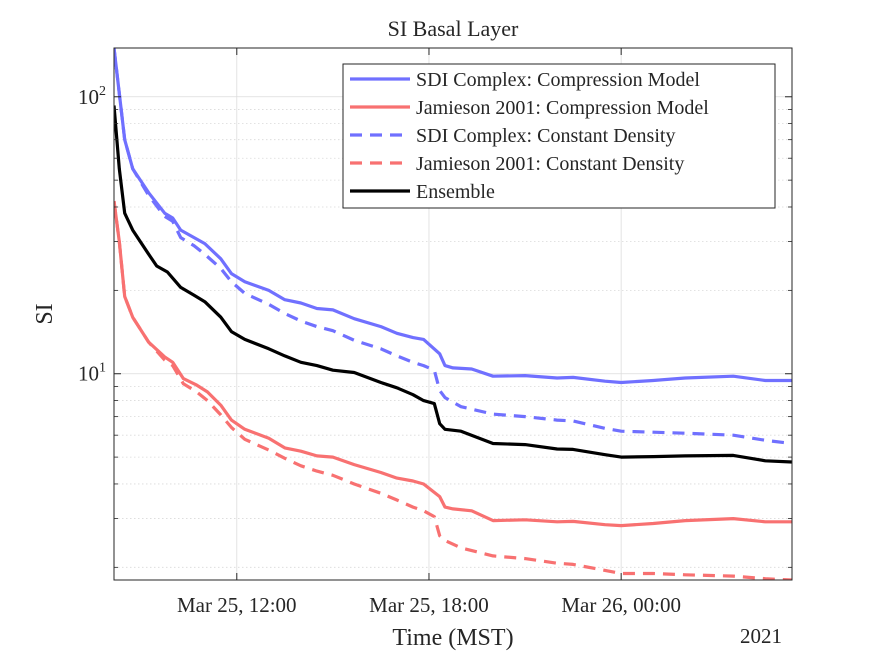  I want to click on chart-title: SI Basal Layer, so click(453, 28).